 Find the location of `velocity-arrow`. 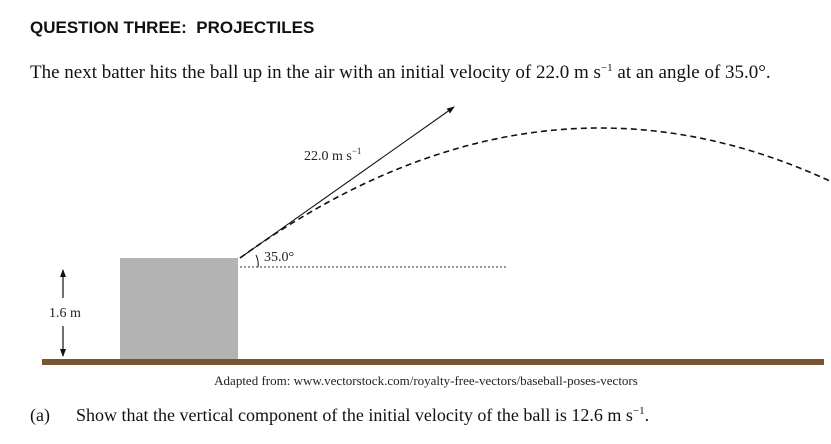

velocity-arrow is located at coordinates (347, 182).